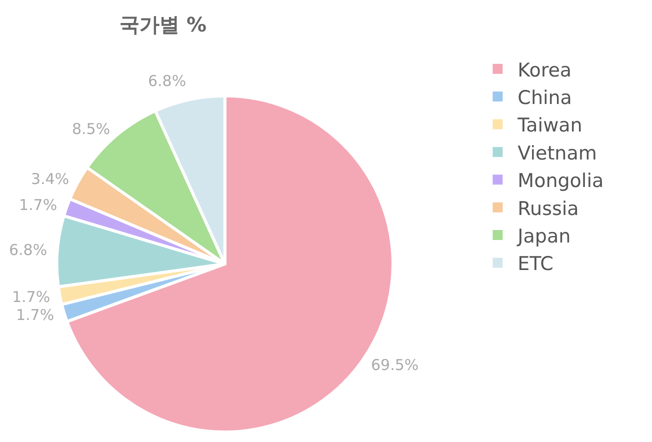 Image resolution: width=652 pixels, height=442 pixels. What do you see at coordinates (395, 365) in the screenshot?
I see `data-label: 69.5%` at bounding box center [395, 365].